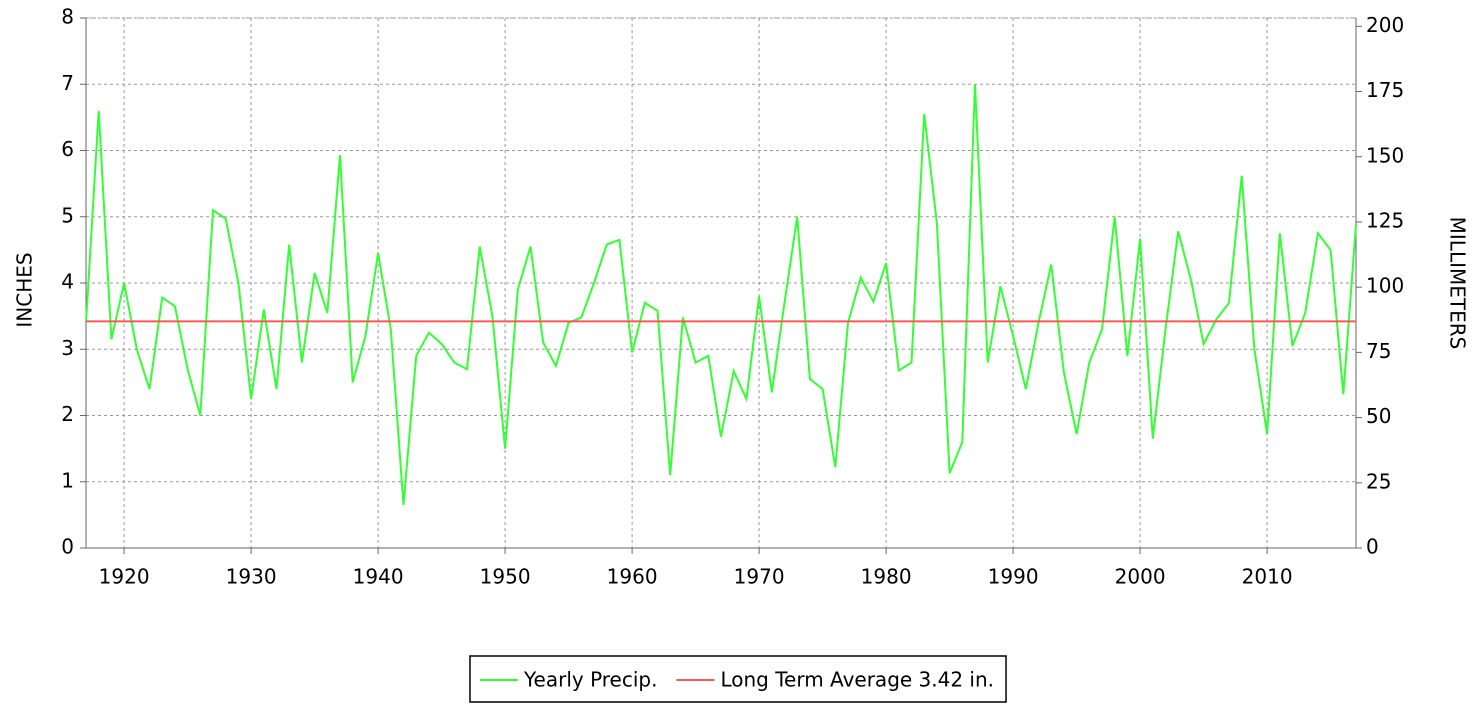  What do you see at coordinates (67, 414) in the screenshot?
I see `y-tick-label: 2` at bounding box center [67, 414].